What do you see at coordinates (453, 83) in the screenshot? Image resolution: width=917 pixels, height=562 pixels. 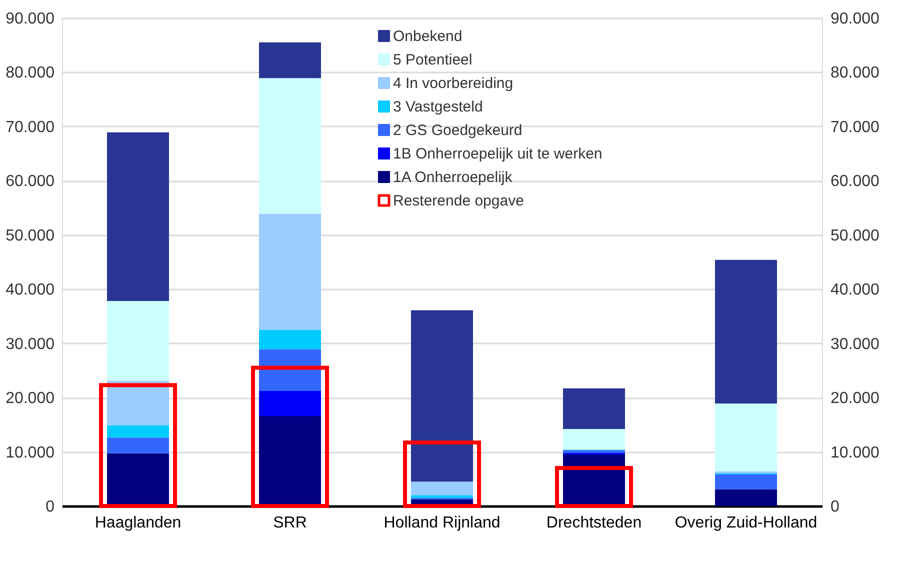 I see `legend-label: 4 In voorbereiding` at bounding box center [453, 83].